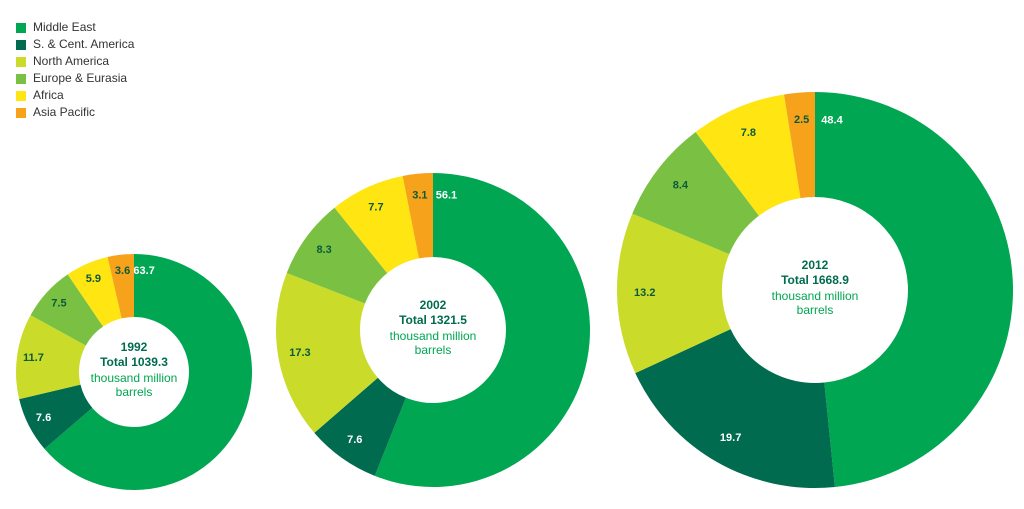 This screenshot has height=509, width=1024. I want to click on value-label: 5.9, so click(93, 279).